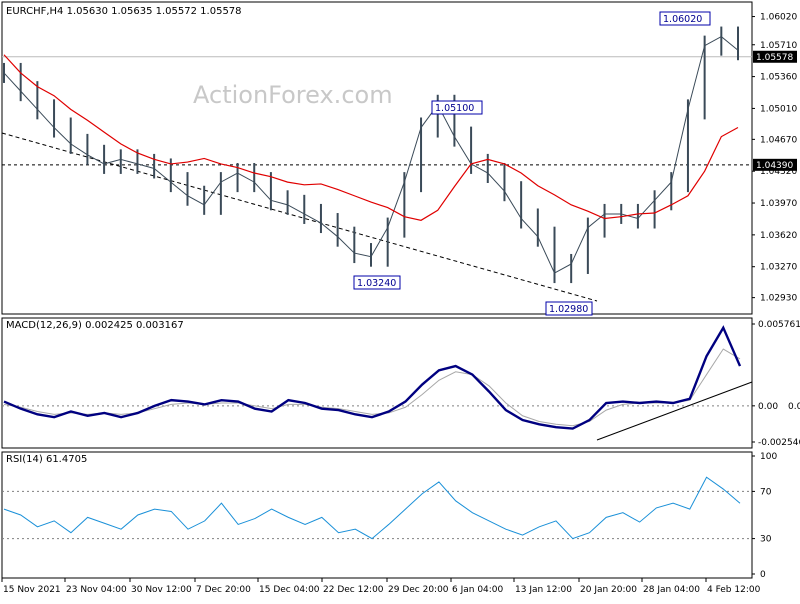 The image size is (800, 604). I want to click on x-tick-label: 13 Jan 12:00, so click(543, 590).